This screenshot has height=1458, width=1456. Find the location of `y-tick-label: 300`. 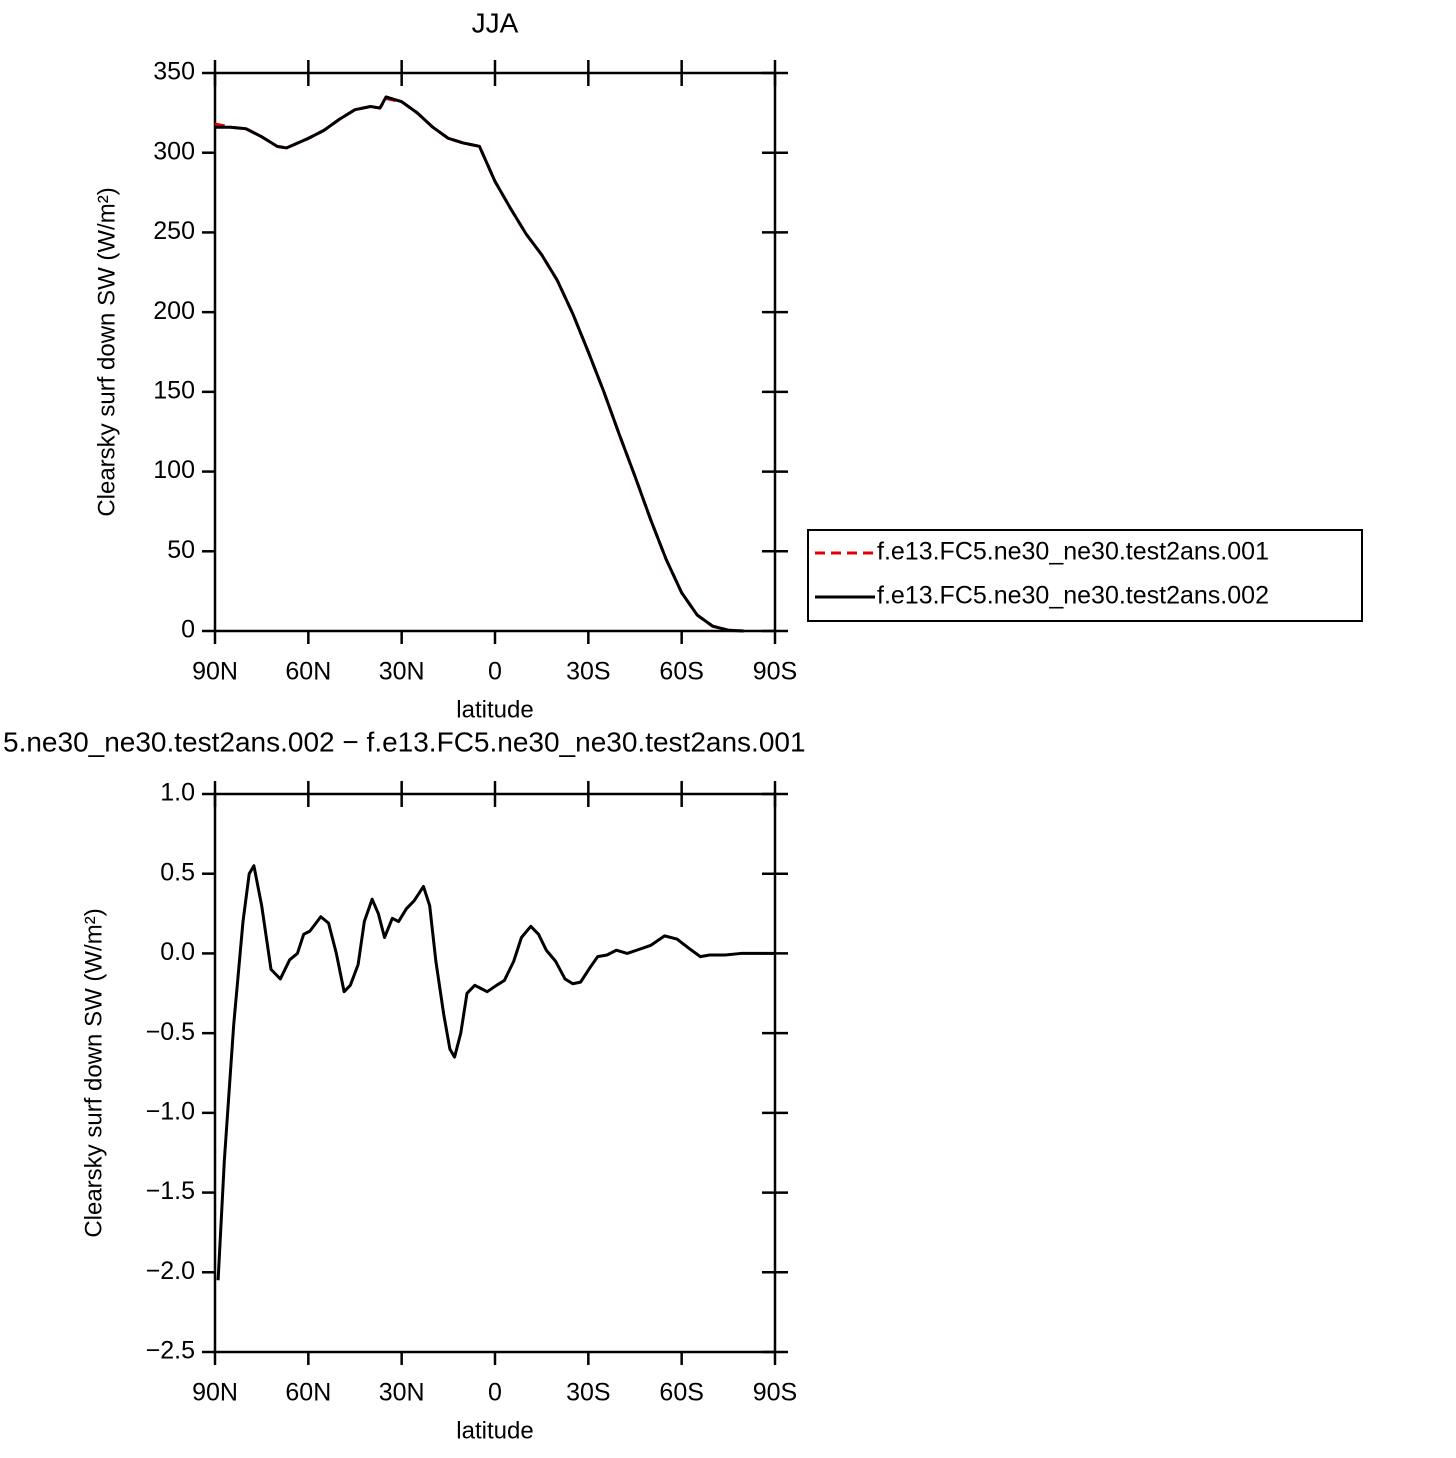

y-tick-label: 300 is located at coordinates (174, 151).